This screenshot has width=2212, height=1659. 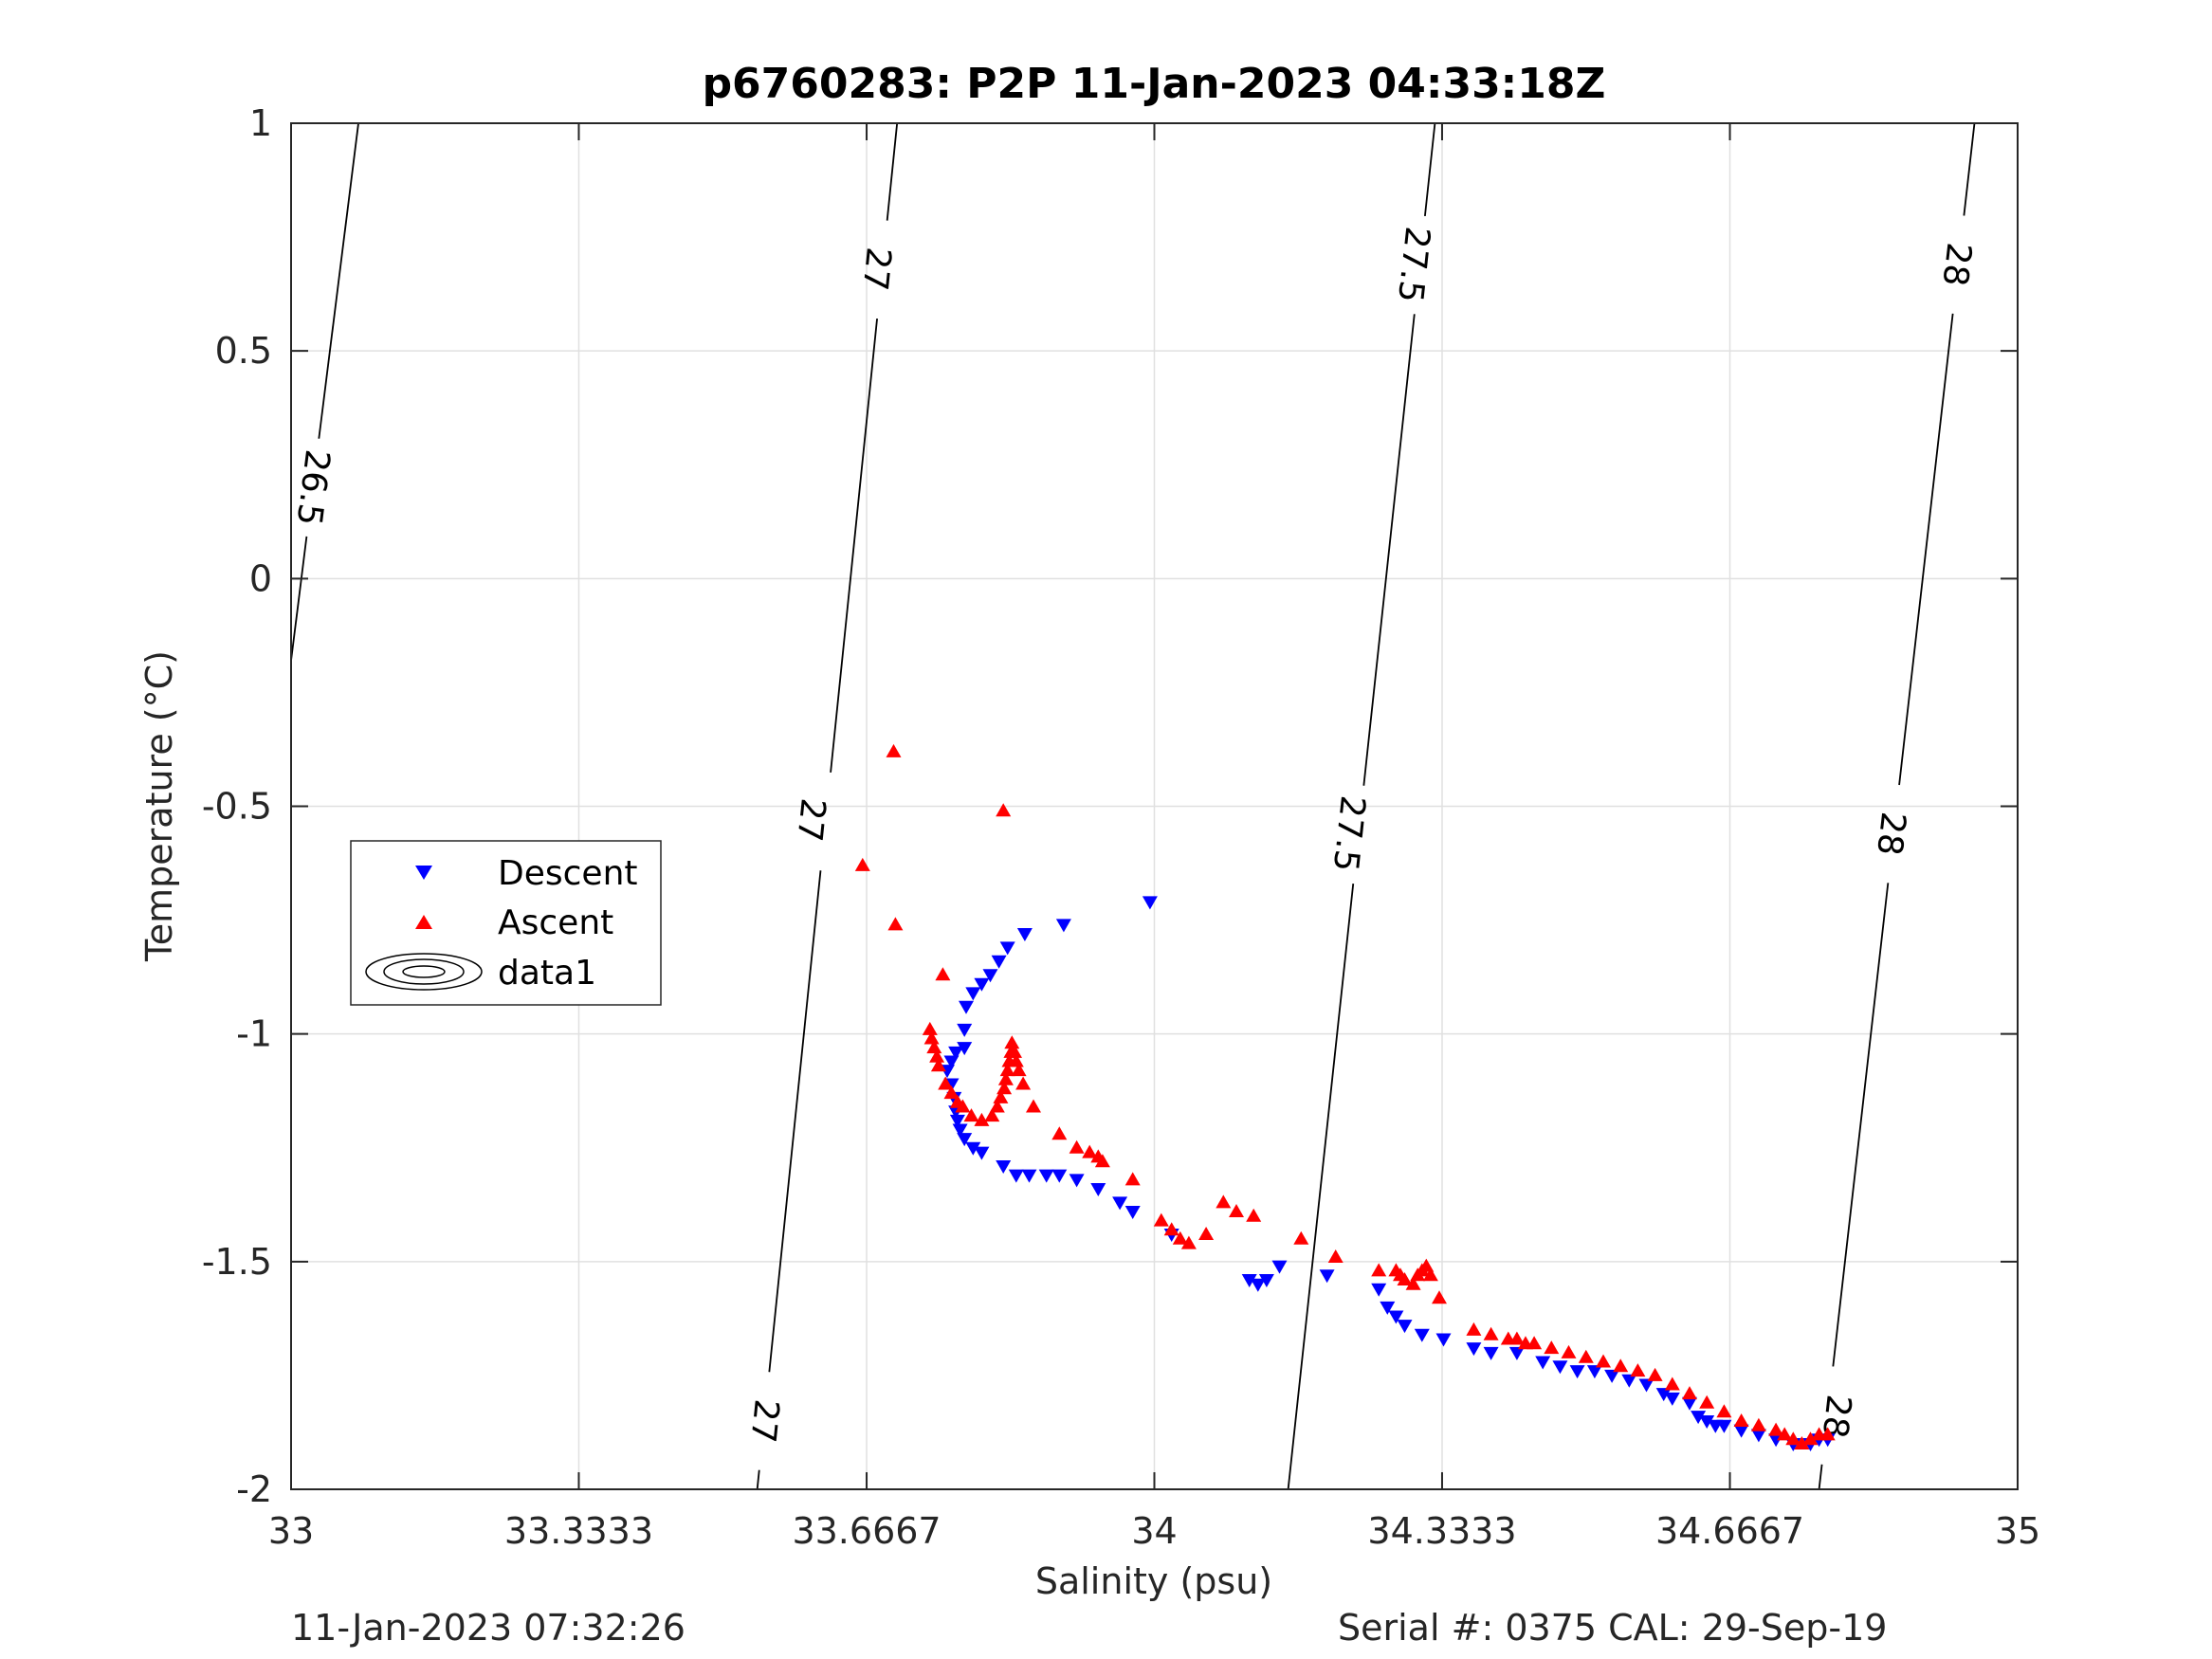 I want to click on footer-timestamp: 11-Jan-2023 07:32:26, so click(x=488, y=1628).